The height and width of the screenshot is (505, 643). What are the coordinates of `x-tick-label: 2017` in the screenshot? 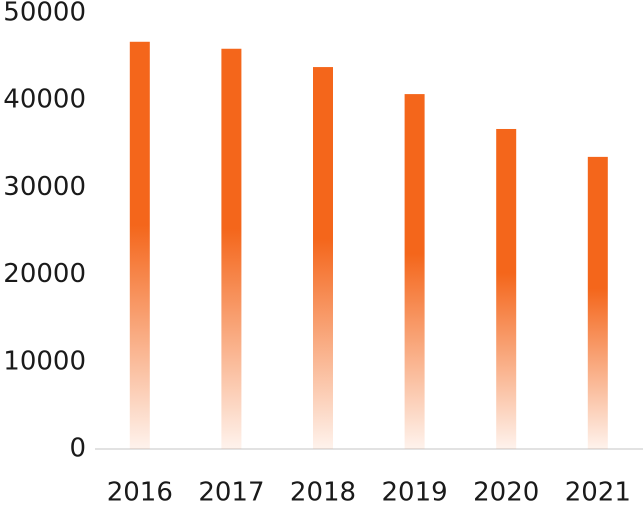 It's located at (231, 491).